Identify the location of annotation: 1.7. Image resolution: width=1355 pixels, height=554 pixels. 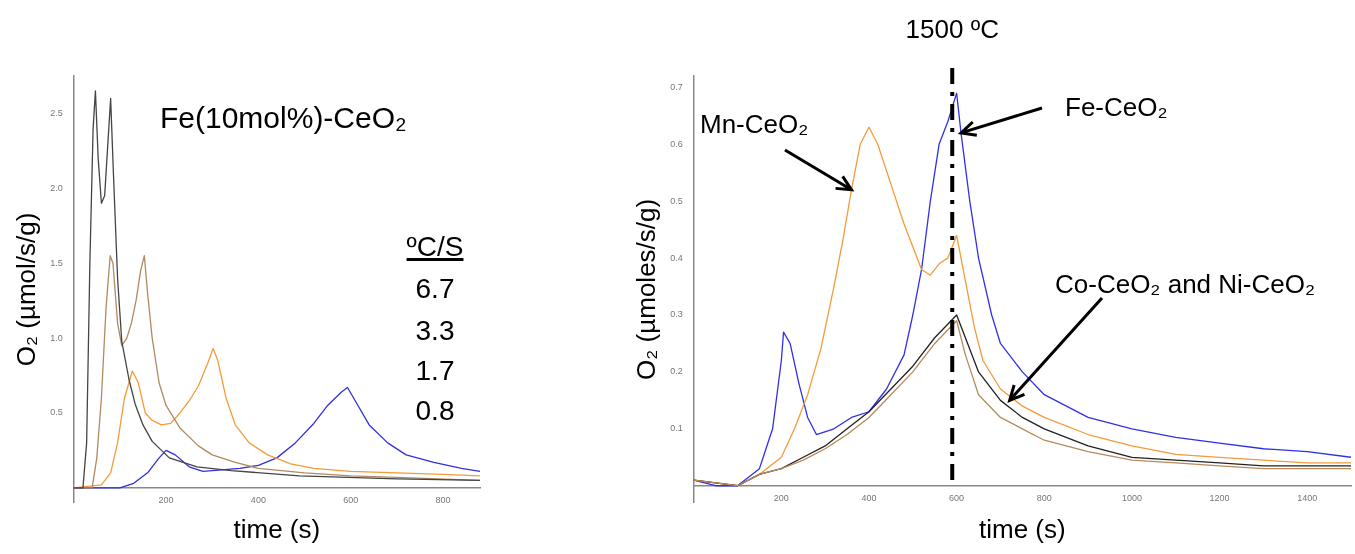
(435, 371).